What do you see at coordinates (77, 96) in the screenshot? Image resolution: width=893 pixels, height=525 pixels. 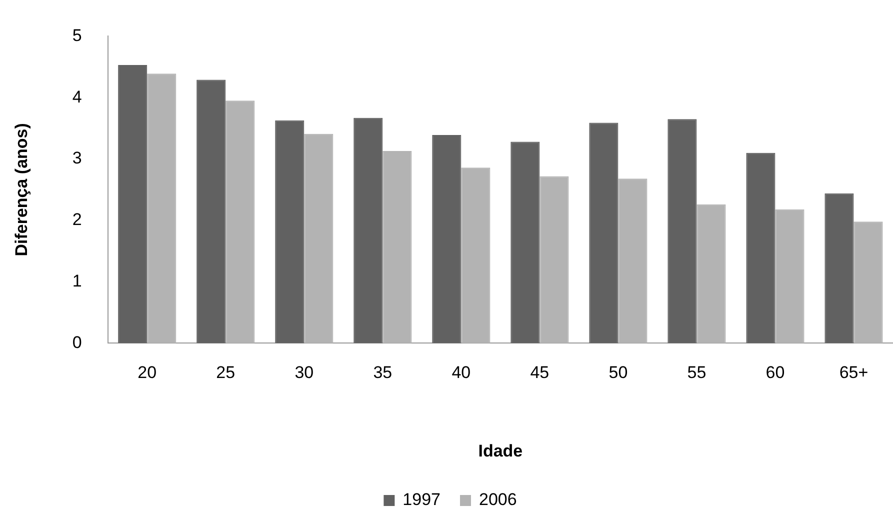 I see `y-tick-label: 4` at bounding box center [77, 96].